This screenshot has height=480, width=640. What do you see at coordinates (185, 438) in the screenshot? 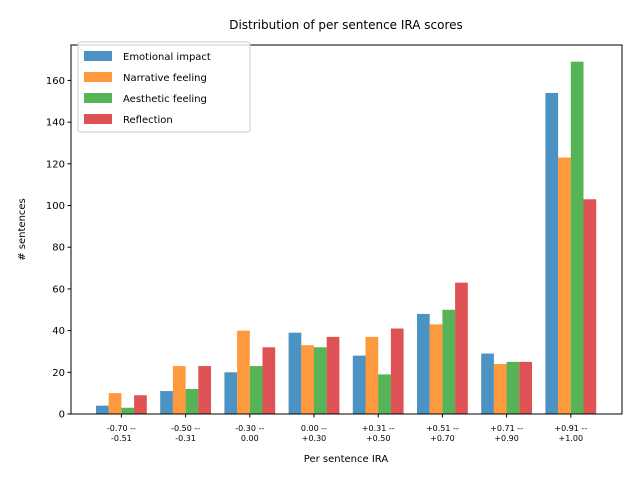
I see `x-tick-label: -0.31` at bounding box center [185, 438].